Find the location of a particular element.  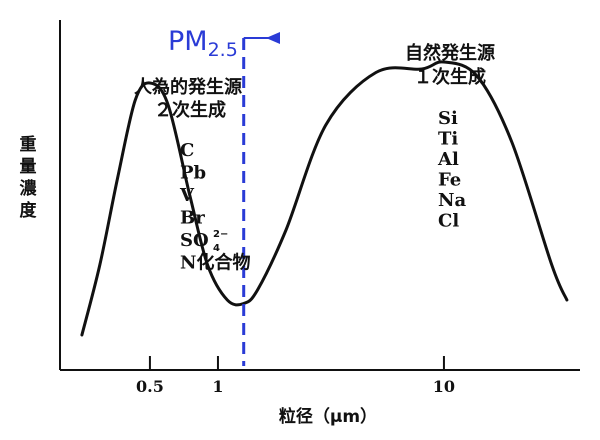

left-source-subtitle: ２次生成 is located at coordinates (190, 110).